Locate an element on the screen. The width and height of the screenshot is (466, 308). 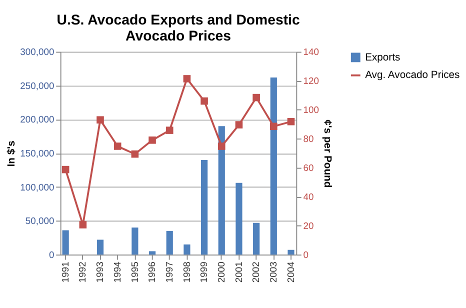
x-tick-label: 2003 is located at coordinates (272, 272).